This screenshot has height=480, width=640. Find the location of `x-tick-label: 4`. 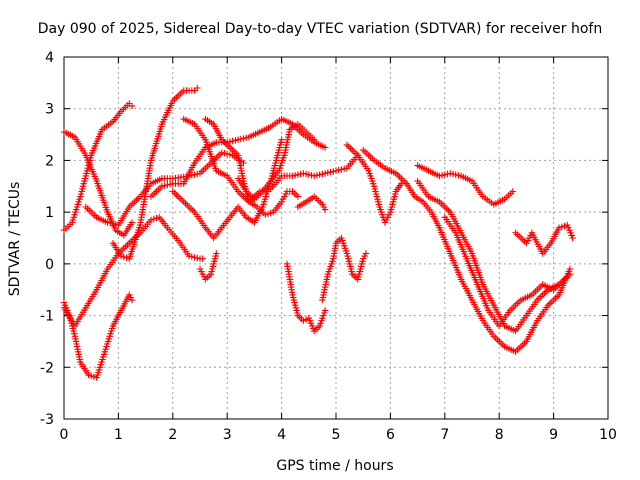

x-tick-label: 4 is located at coordinates (281, 435).